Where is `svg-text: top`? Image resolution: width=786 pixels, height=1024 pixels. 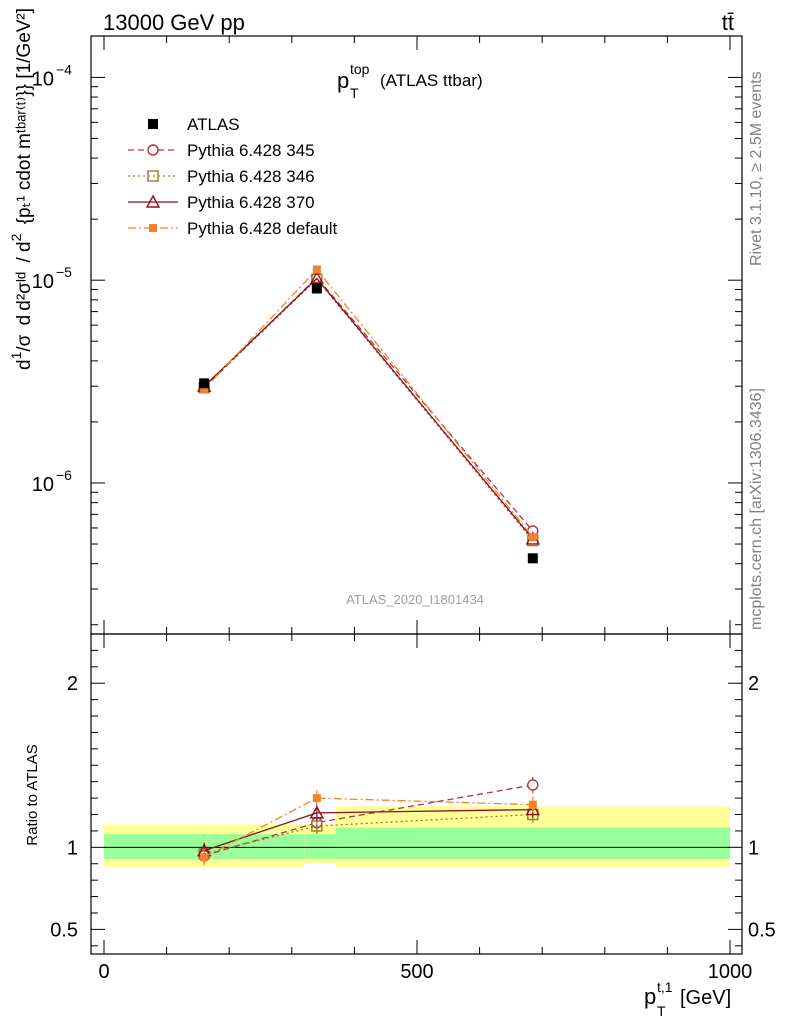
svg-text: top is located at coordinates (360, 69).